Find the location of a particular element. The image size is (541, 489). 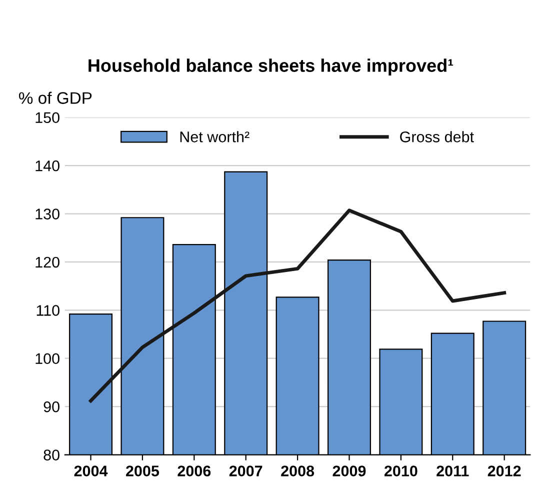

chart-title: Household balance sheets have improved¹ is located at coordinates (271, 67).